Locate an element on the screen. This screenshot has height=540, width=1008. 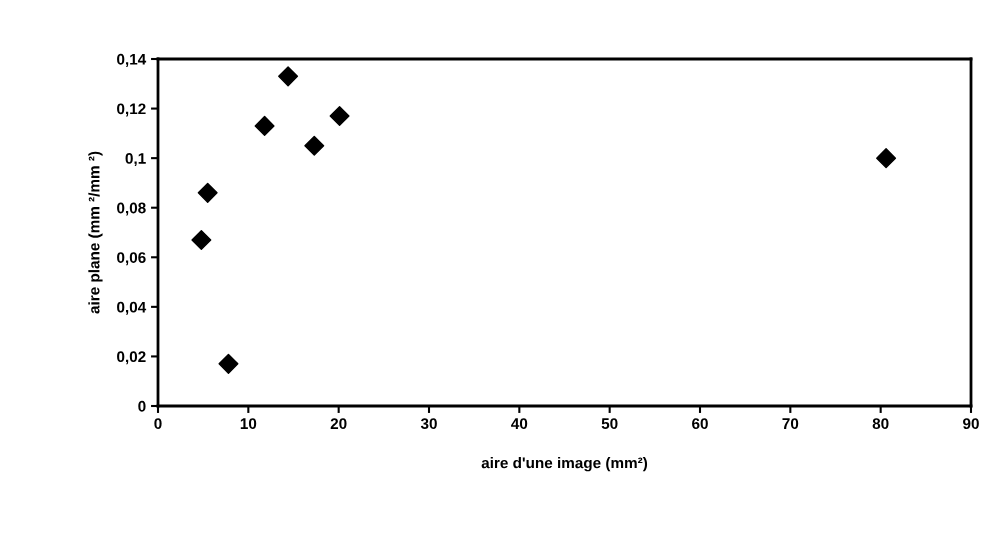
y-tick-label: 0 is located at coordinates (142, 406).